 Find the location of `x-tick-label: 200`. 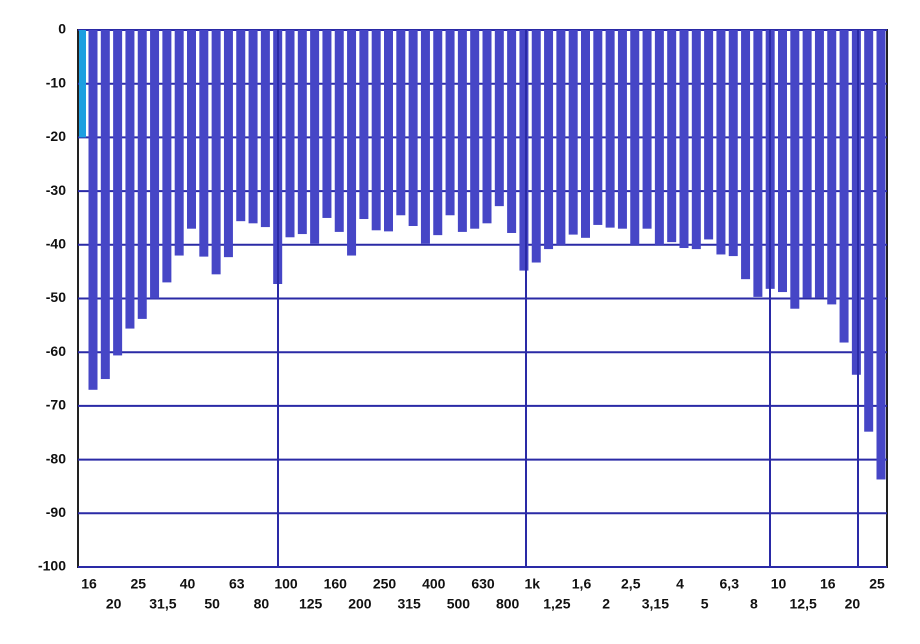

x-tick-label: 200 is located at coordinates (360, 604).